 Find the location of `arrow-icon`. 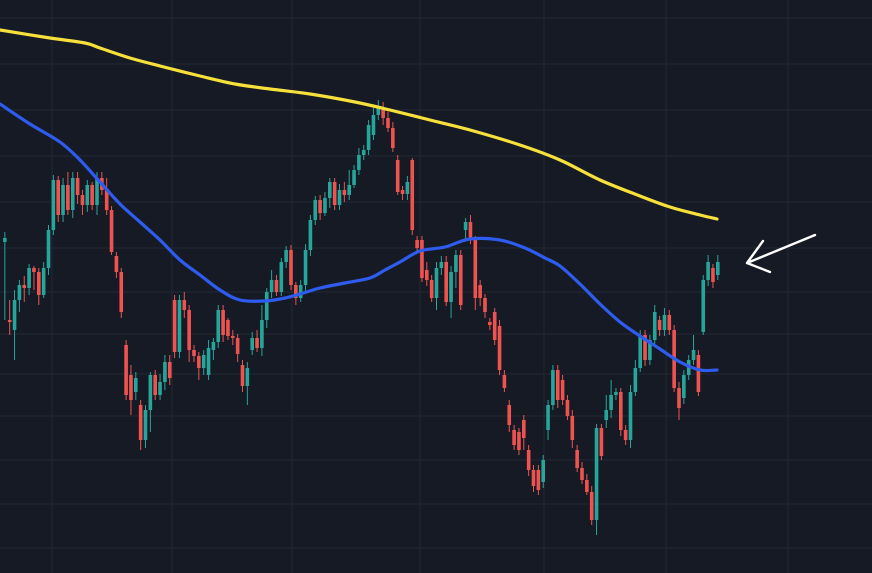

arrow-icon is located at coordinates (781, 253).